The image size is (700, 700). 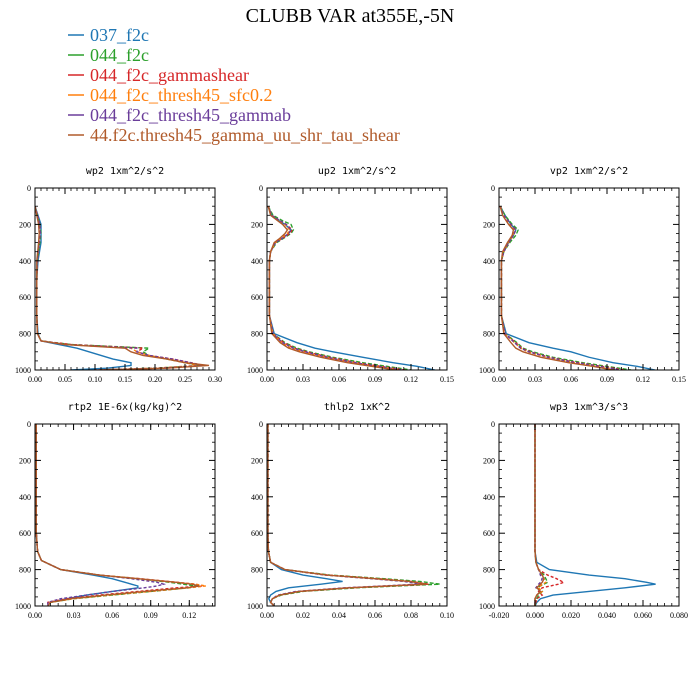 What do you see at coordinates (589, 407) in the screenshot?
I see `panel-title: wp3 1xm^3/s^3` at bounding box center [589, 407].